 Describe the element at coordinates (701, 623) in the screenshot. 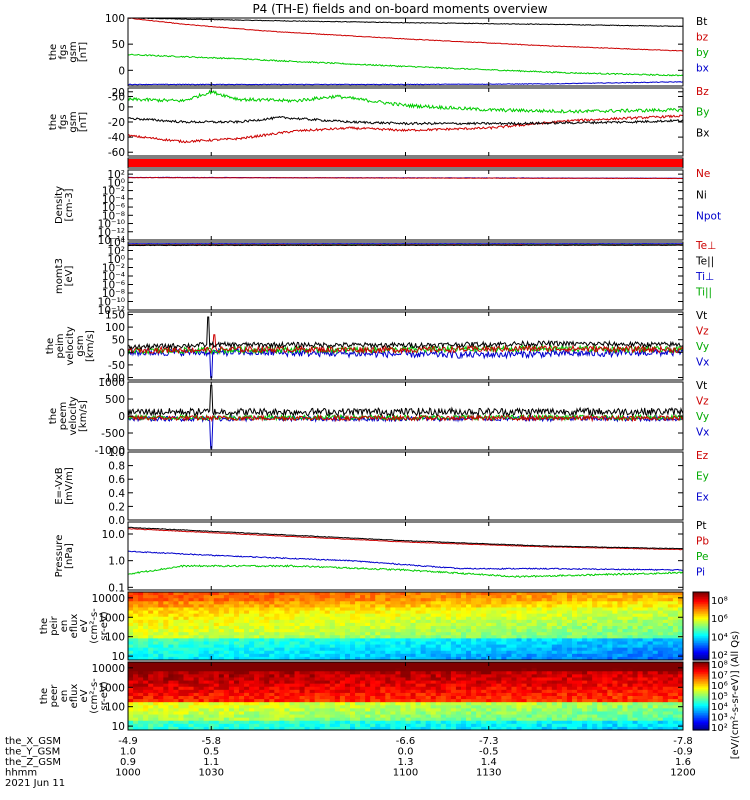

I see `colorbar-step` at that location.